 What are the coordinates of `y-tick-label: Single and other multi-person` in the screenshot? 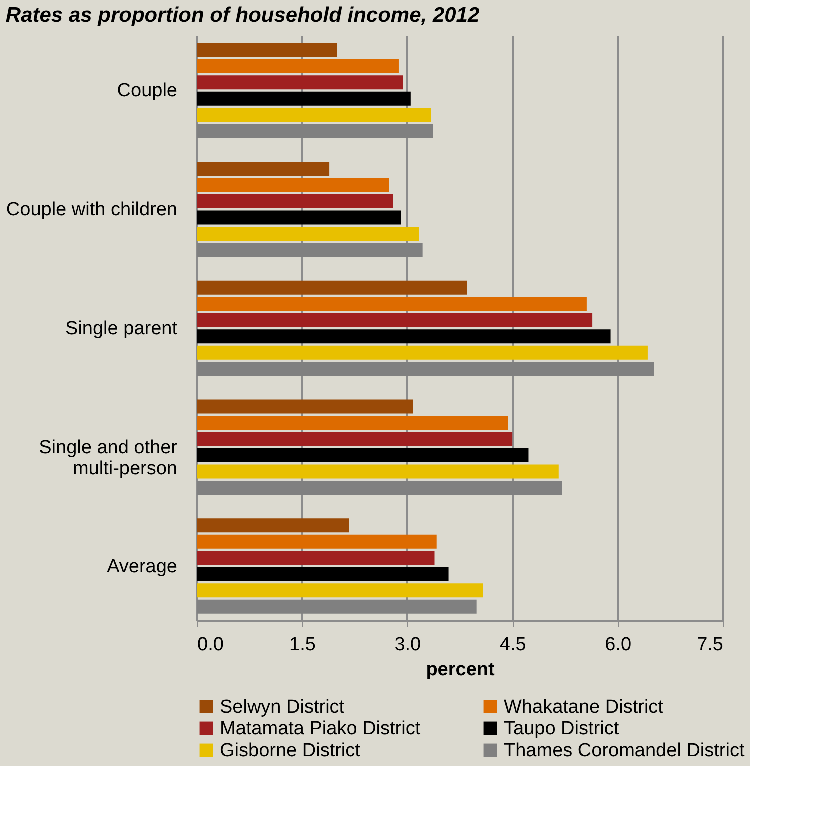 It's located at (108, 458).